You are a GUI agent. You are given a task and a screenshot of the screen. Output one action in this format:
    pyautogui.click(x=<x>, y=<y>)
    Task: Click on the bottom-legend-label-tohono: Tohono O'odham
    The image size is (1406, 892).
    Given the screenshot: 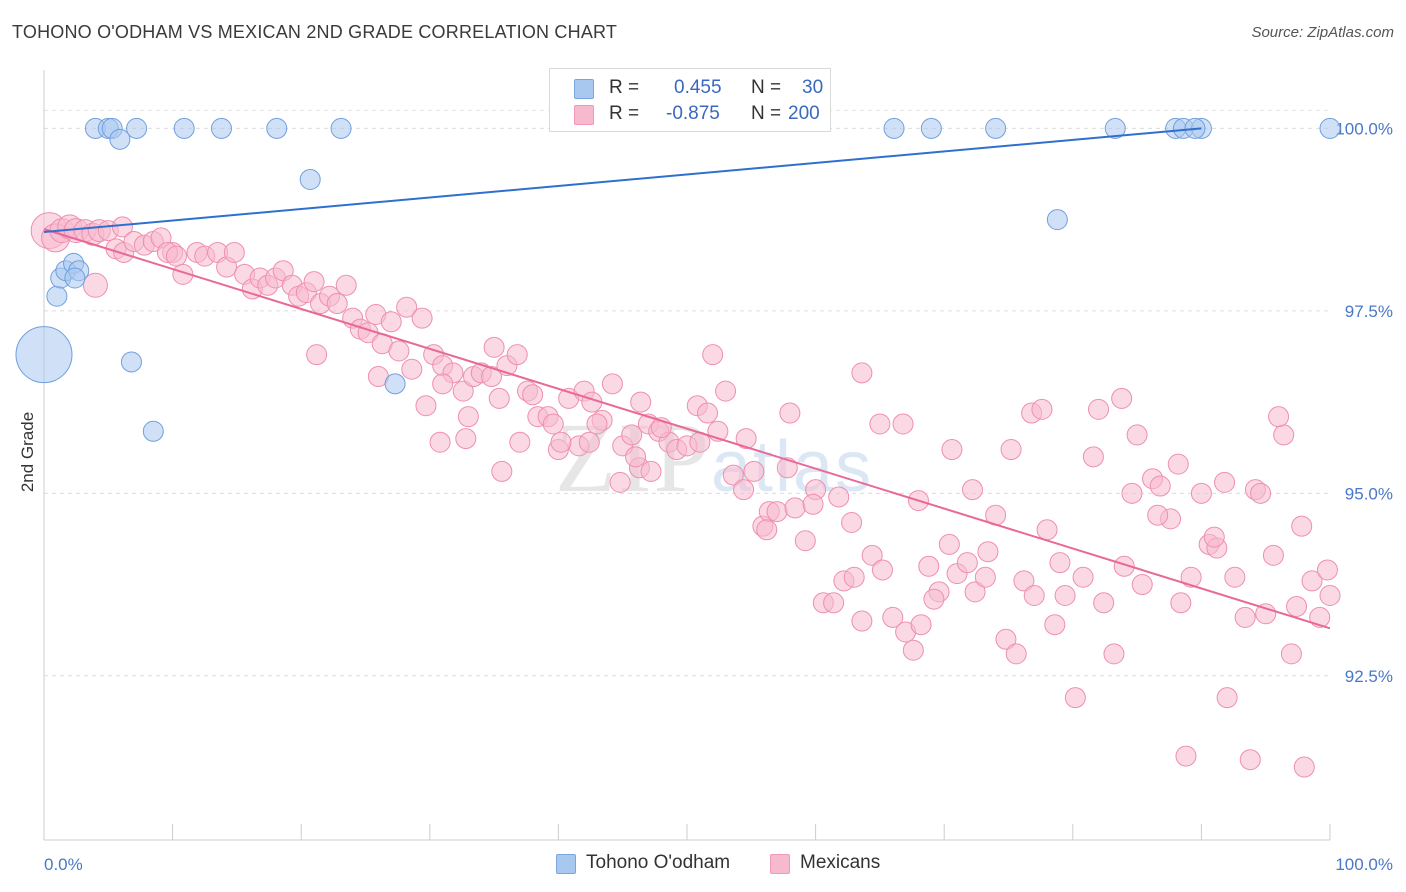 What is the action you would take?
    pyautogui.click(x=658, y=862)
    